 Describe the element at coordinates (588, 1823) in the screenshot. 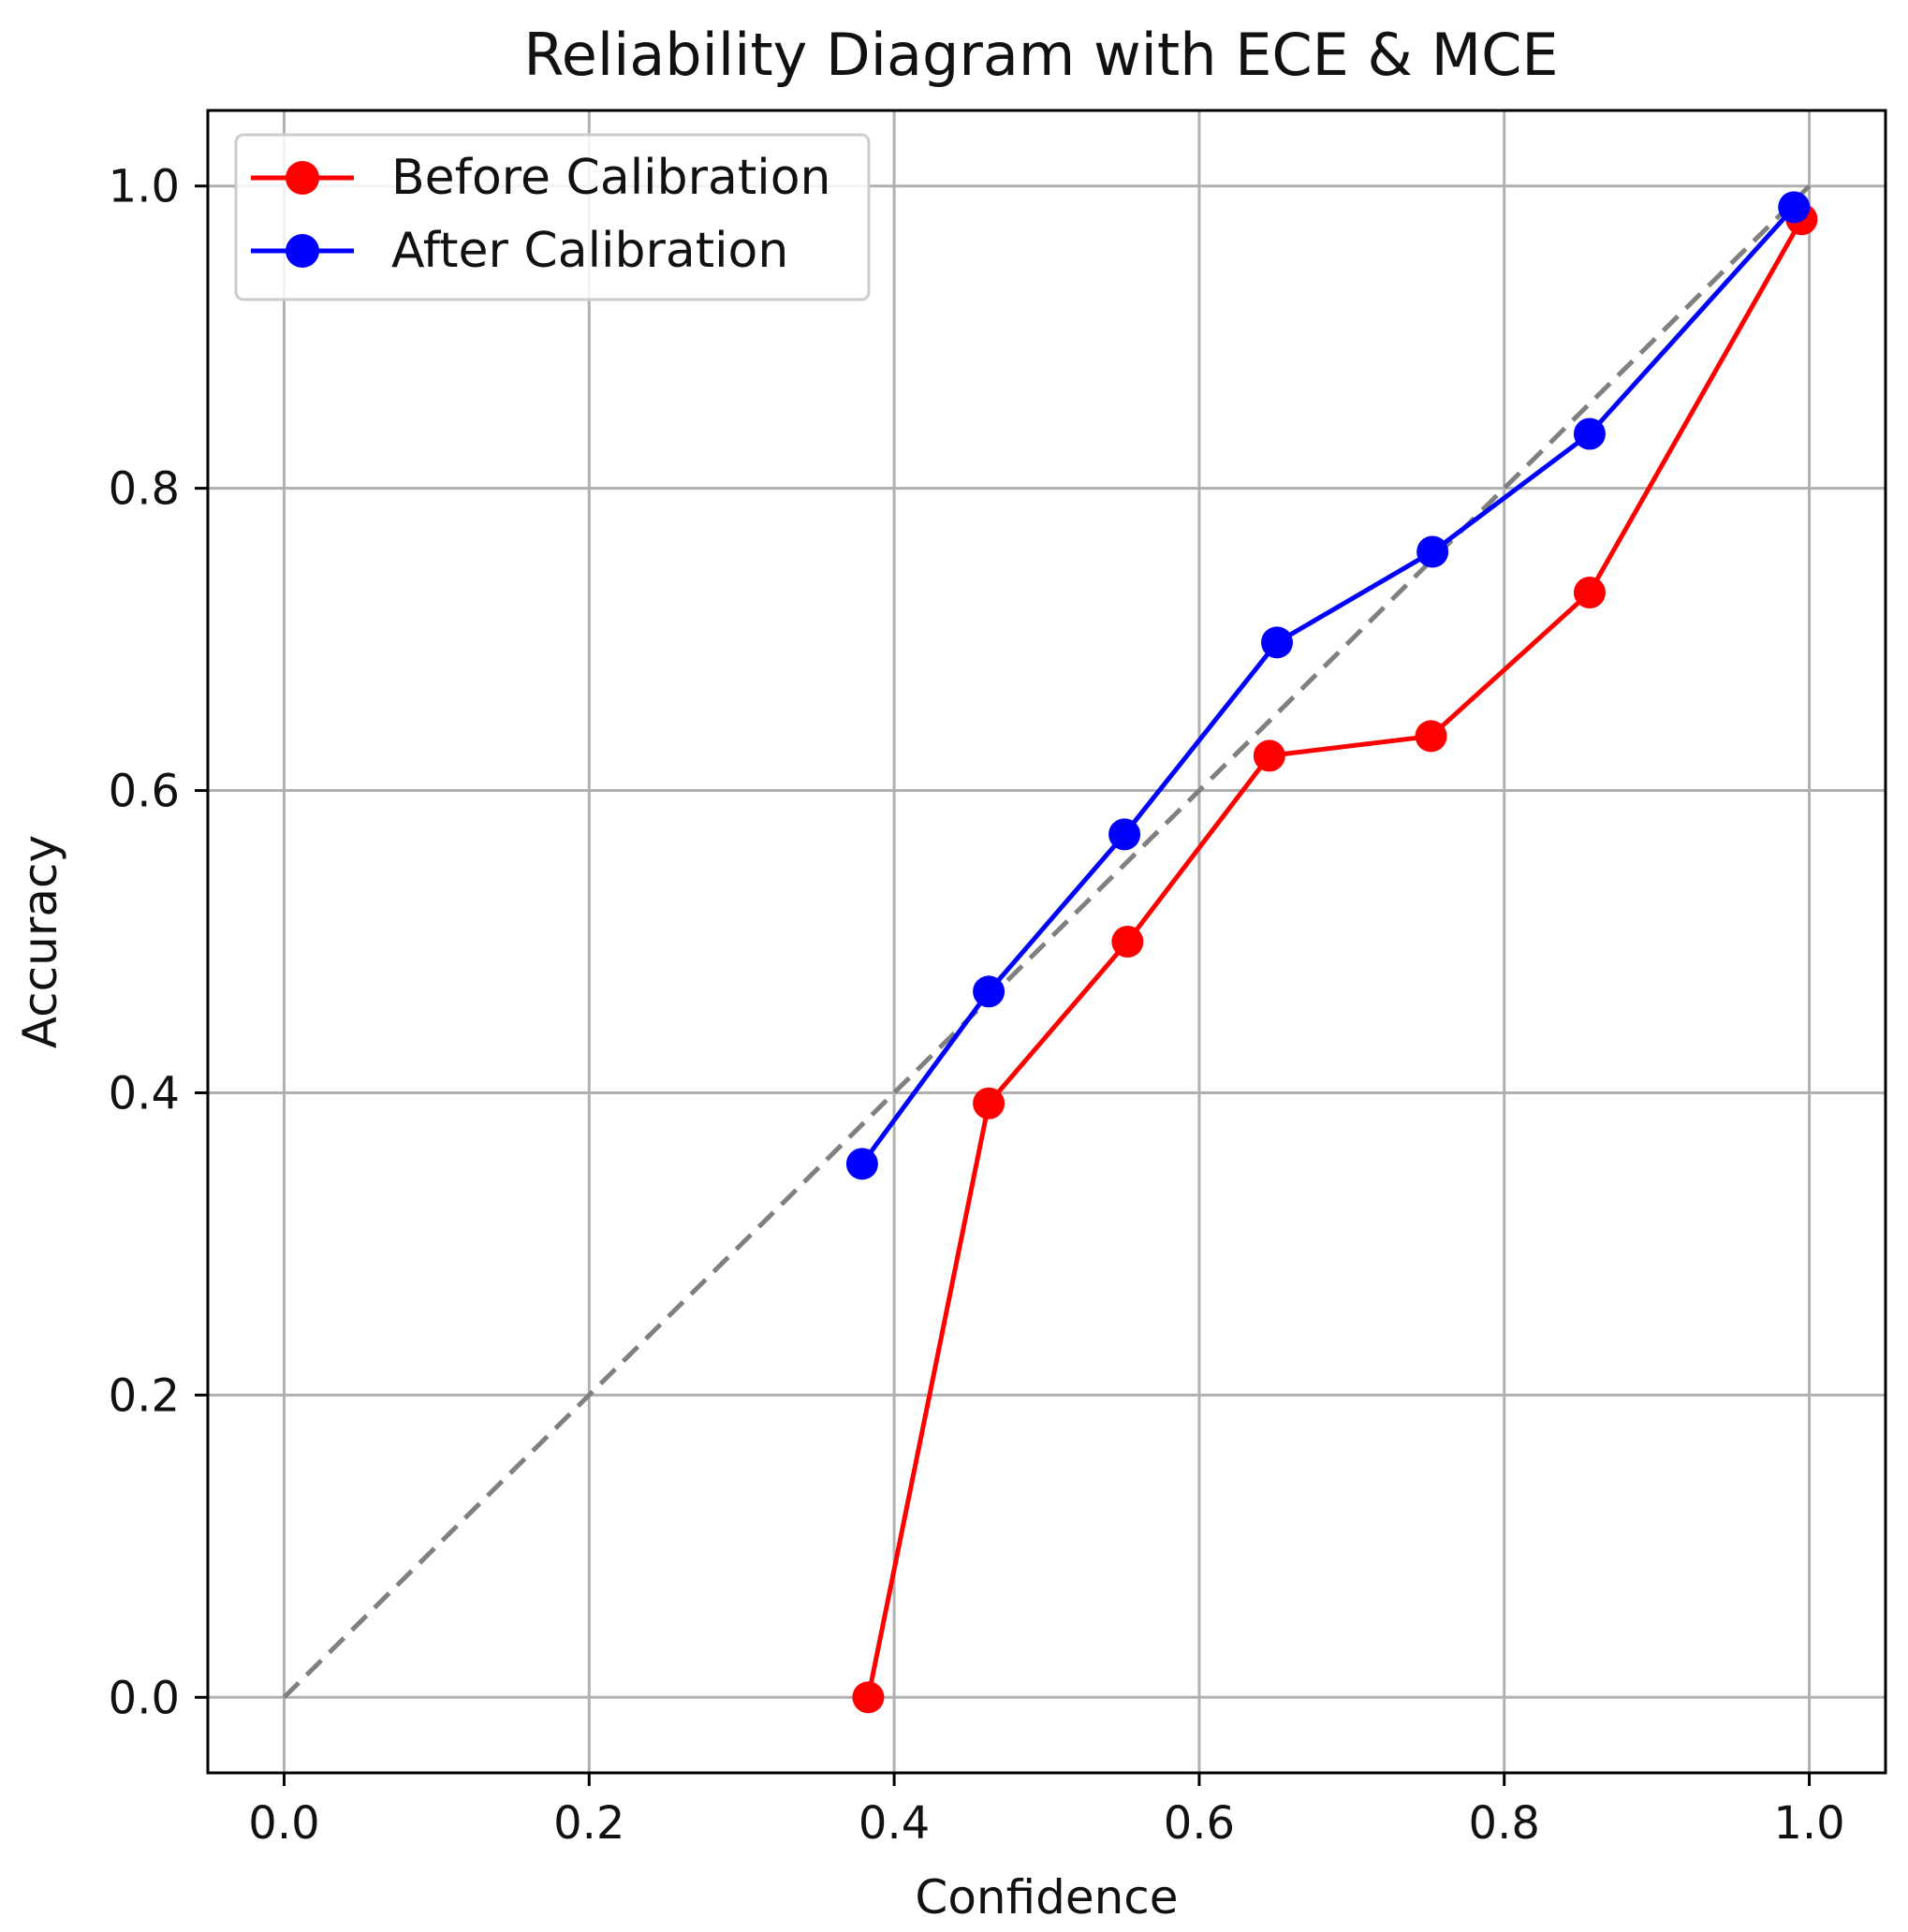

I see `x-tick-label: 0.2` at that location.